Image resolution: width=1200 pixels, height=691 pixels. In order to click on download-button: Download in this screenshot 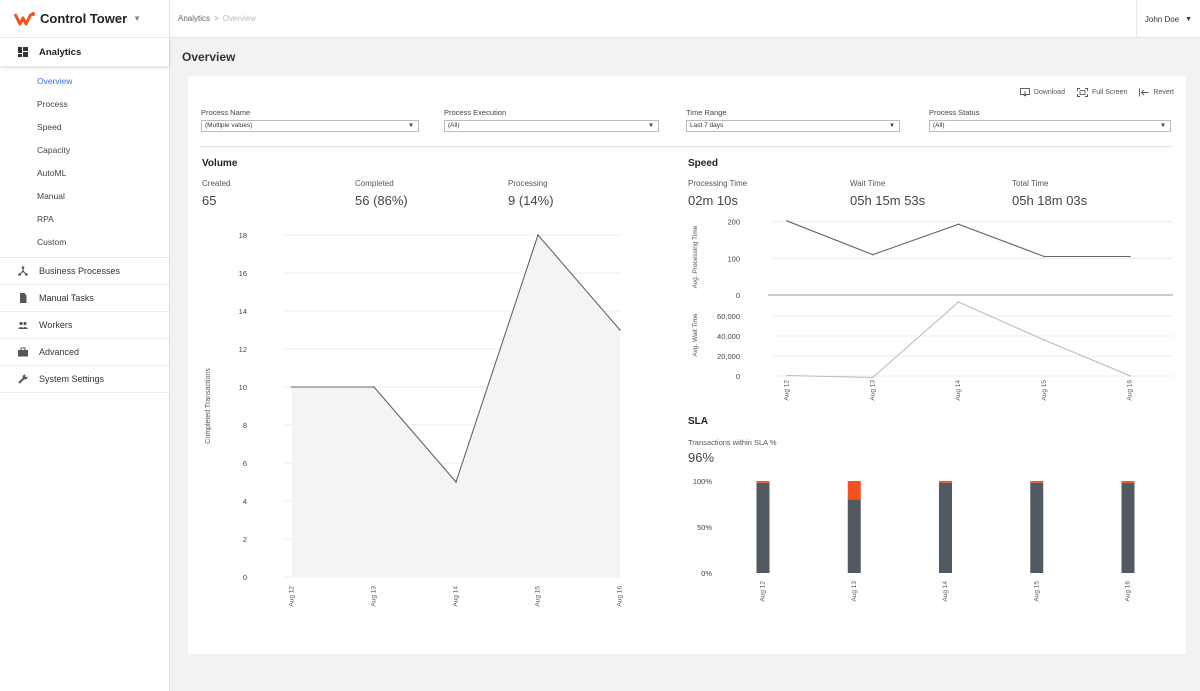, I will do `click(1042, 92)`.